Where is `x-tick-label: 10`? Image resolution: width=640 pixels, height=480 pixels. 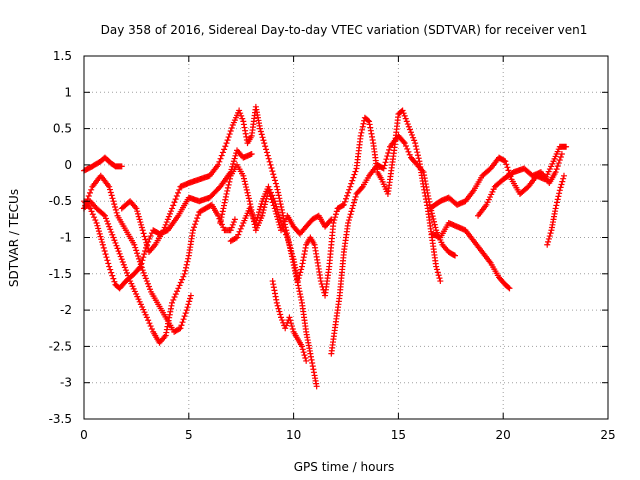
x-tick-label: 10 is located at coordinates (293, 435).